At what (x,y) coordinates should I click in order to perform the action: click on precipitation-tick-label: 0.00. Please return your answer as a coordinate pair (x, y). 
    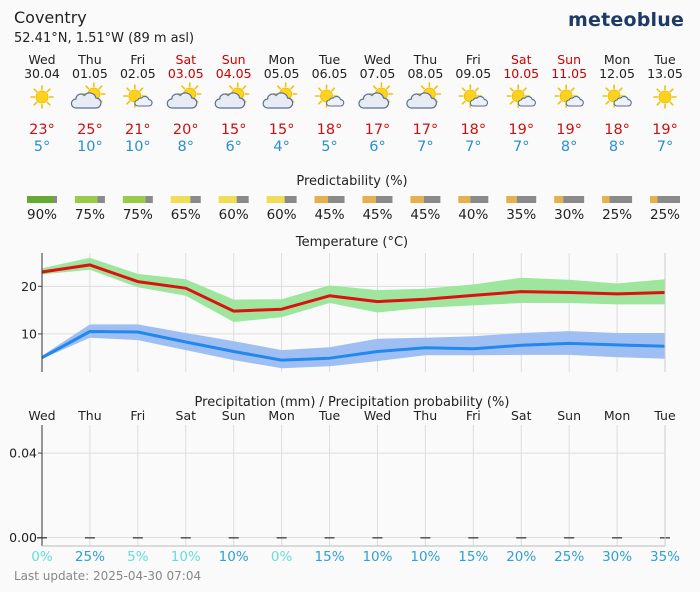
    Looking at the image, I should click on (23, 537).